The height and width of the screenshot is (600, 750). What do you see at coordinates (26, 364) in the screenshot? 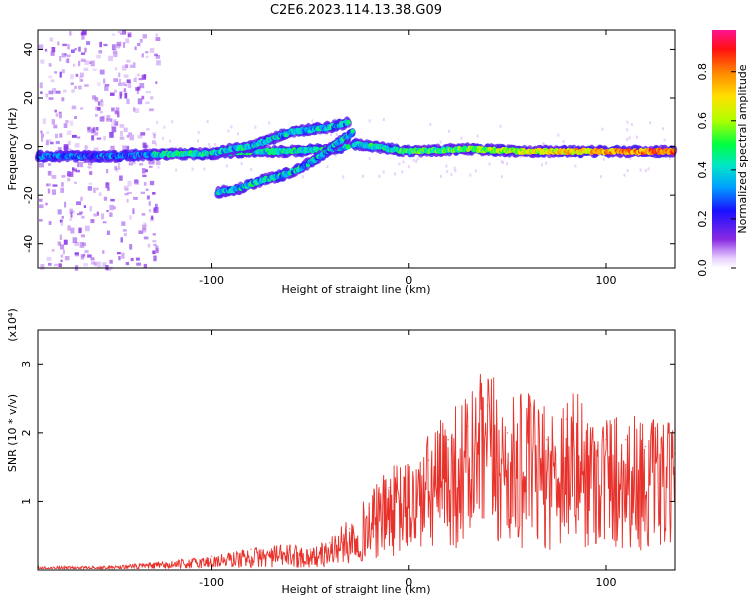
I see `snr-y-tick-label: 3` at bounding box center [26, 364].